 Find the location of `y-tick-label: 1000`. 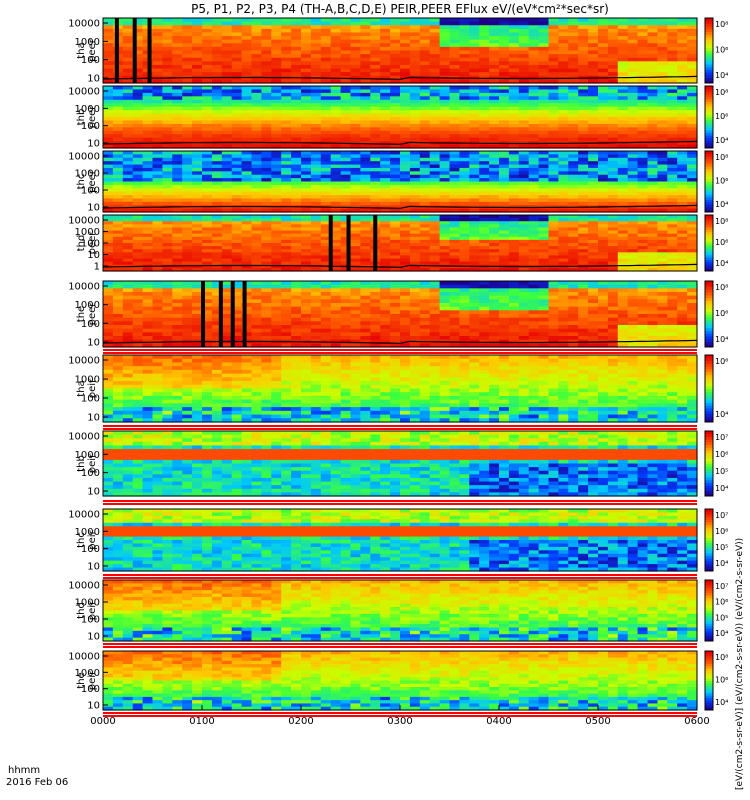

y-tick-label: 1000 is located at coordinates (87, 232).